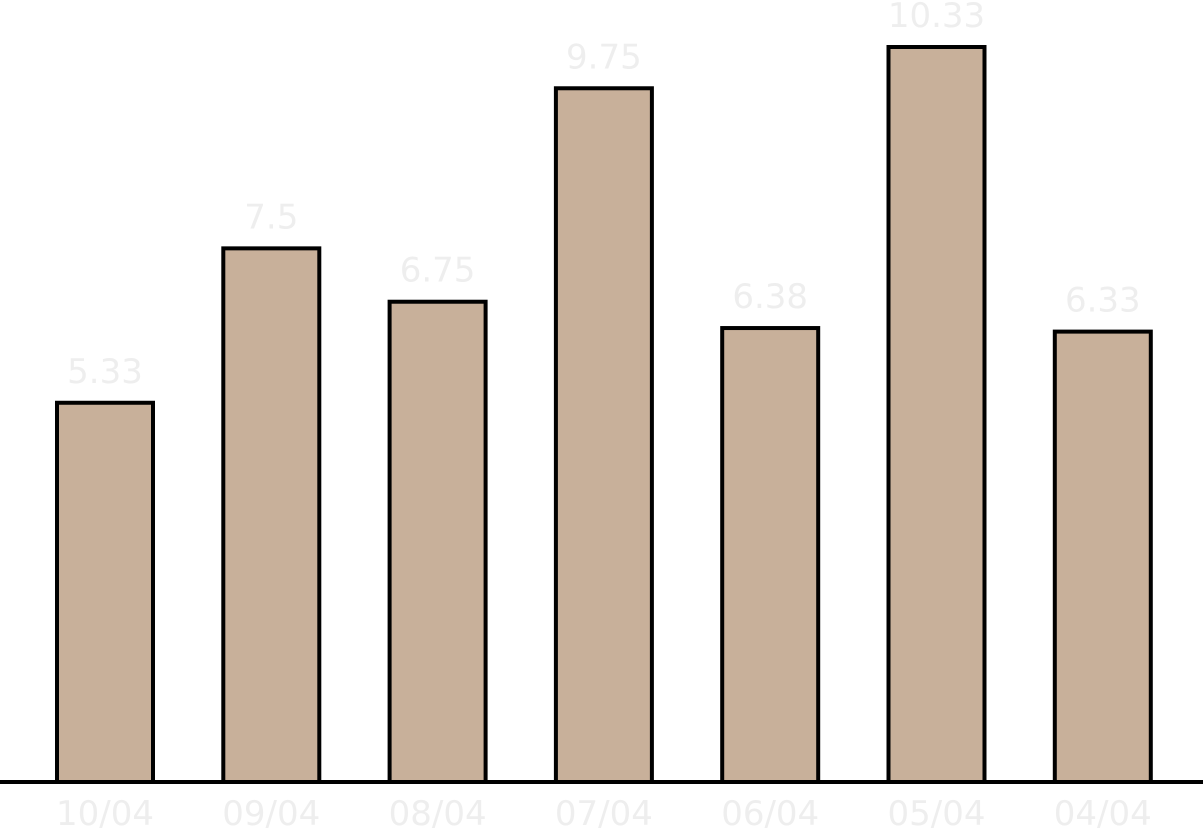 The image size is (1203, 838). What do you see at coordinates (271, 814) in the screenshot?
I see `x-tick-label: 09/04` at bounding box center [271, 814].